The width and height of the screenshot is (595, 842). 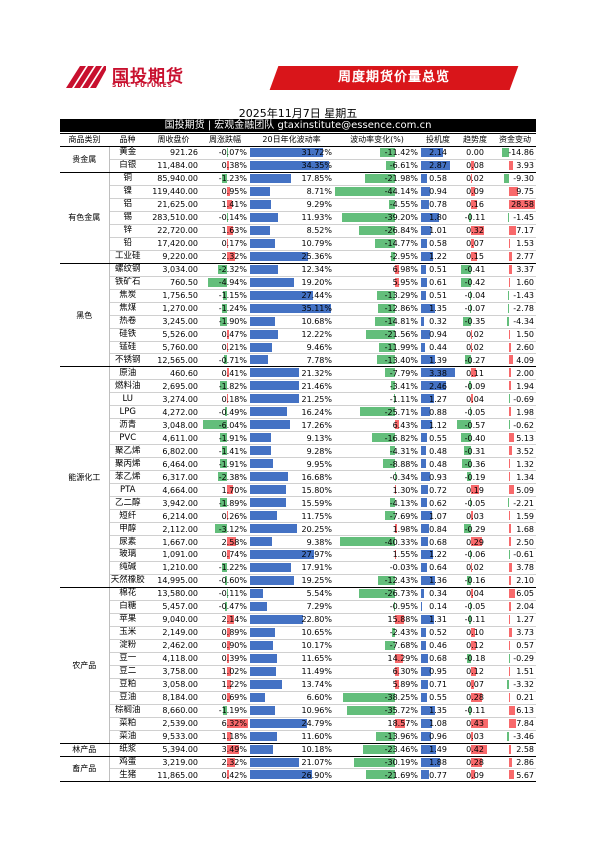 What do you see at coordinates (225, 309) in the screenshot?
I see `data-cell: -1.24%` at bounding box center [225, 309].